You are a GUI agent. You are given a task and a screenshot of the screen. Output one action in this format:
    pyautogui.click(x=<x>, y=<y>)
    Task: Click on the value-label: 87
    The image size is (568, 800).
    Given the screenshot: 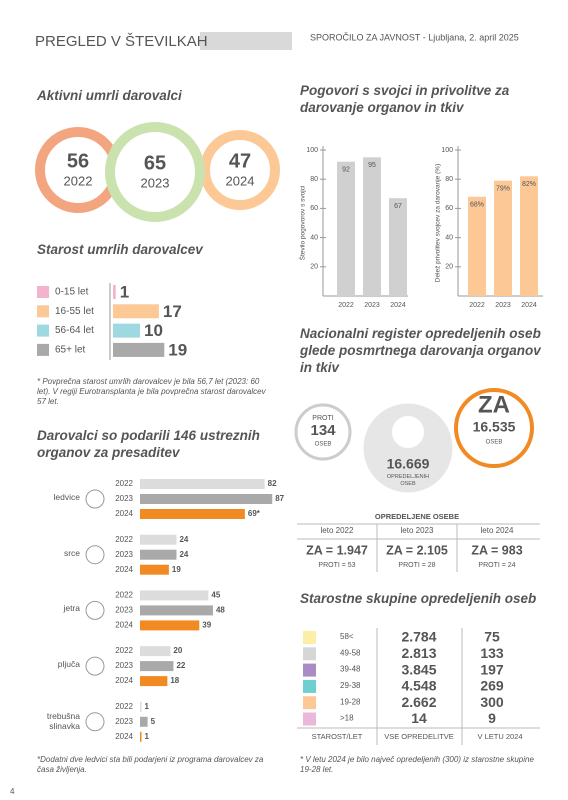 What is the action you would take?
    pyautogui.click(x=279, y=498)
    